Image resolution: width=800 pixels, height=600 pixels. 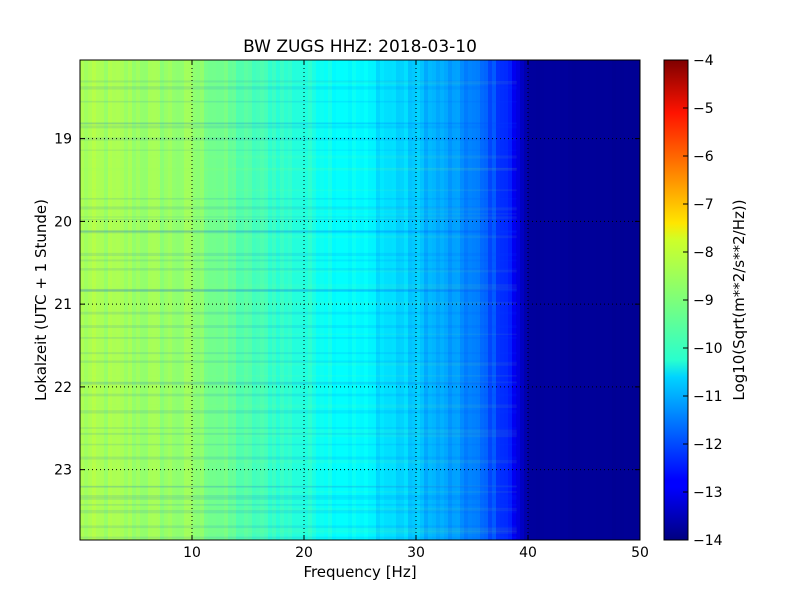 I want to click on colorbar-tick-label: −12, so click(x=708, y=445).